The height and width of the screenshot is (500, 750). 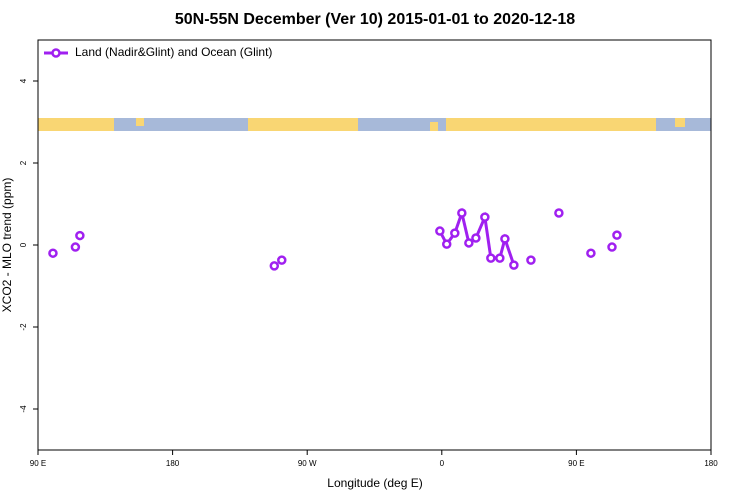 I want to click on map-band, so click(x=374, y=124).